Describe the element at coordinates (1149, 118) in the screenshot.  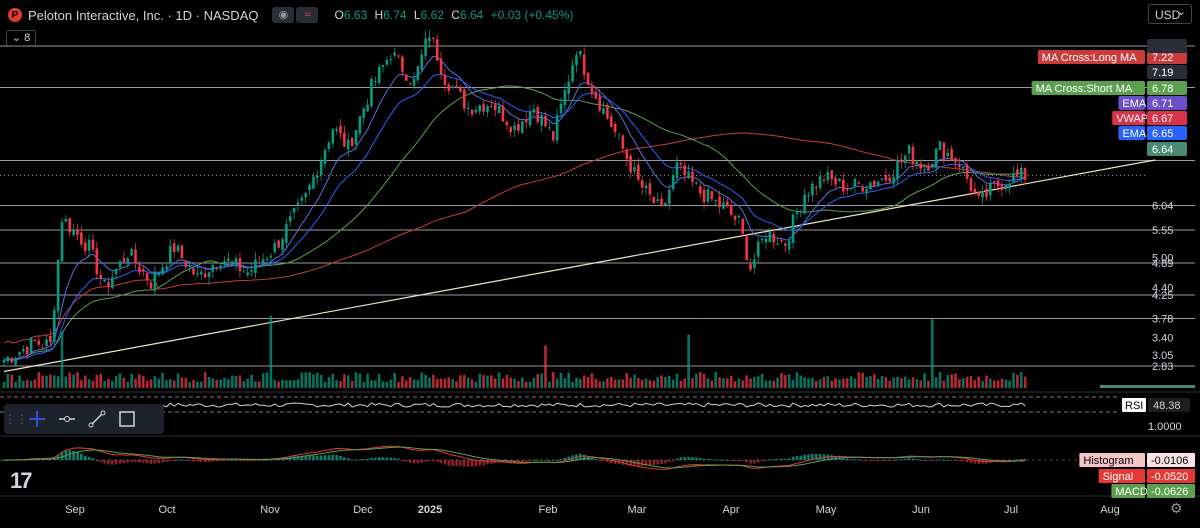
I see `overlay-badge-4: VWAP 6.67` at that location.